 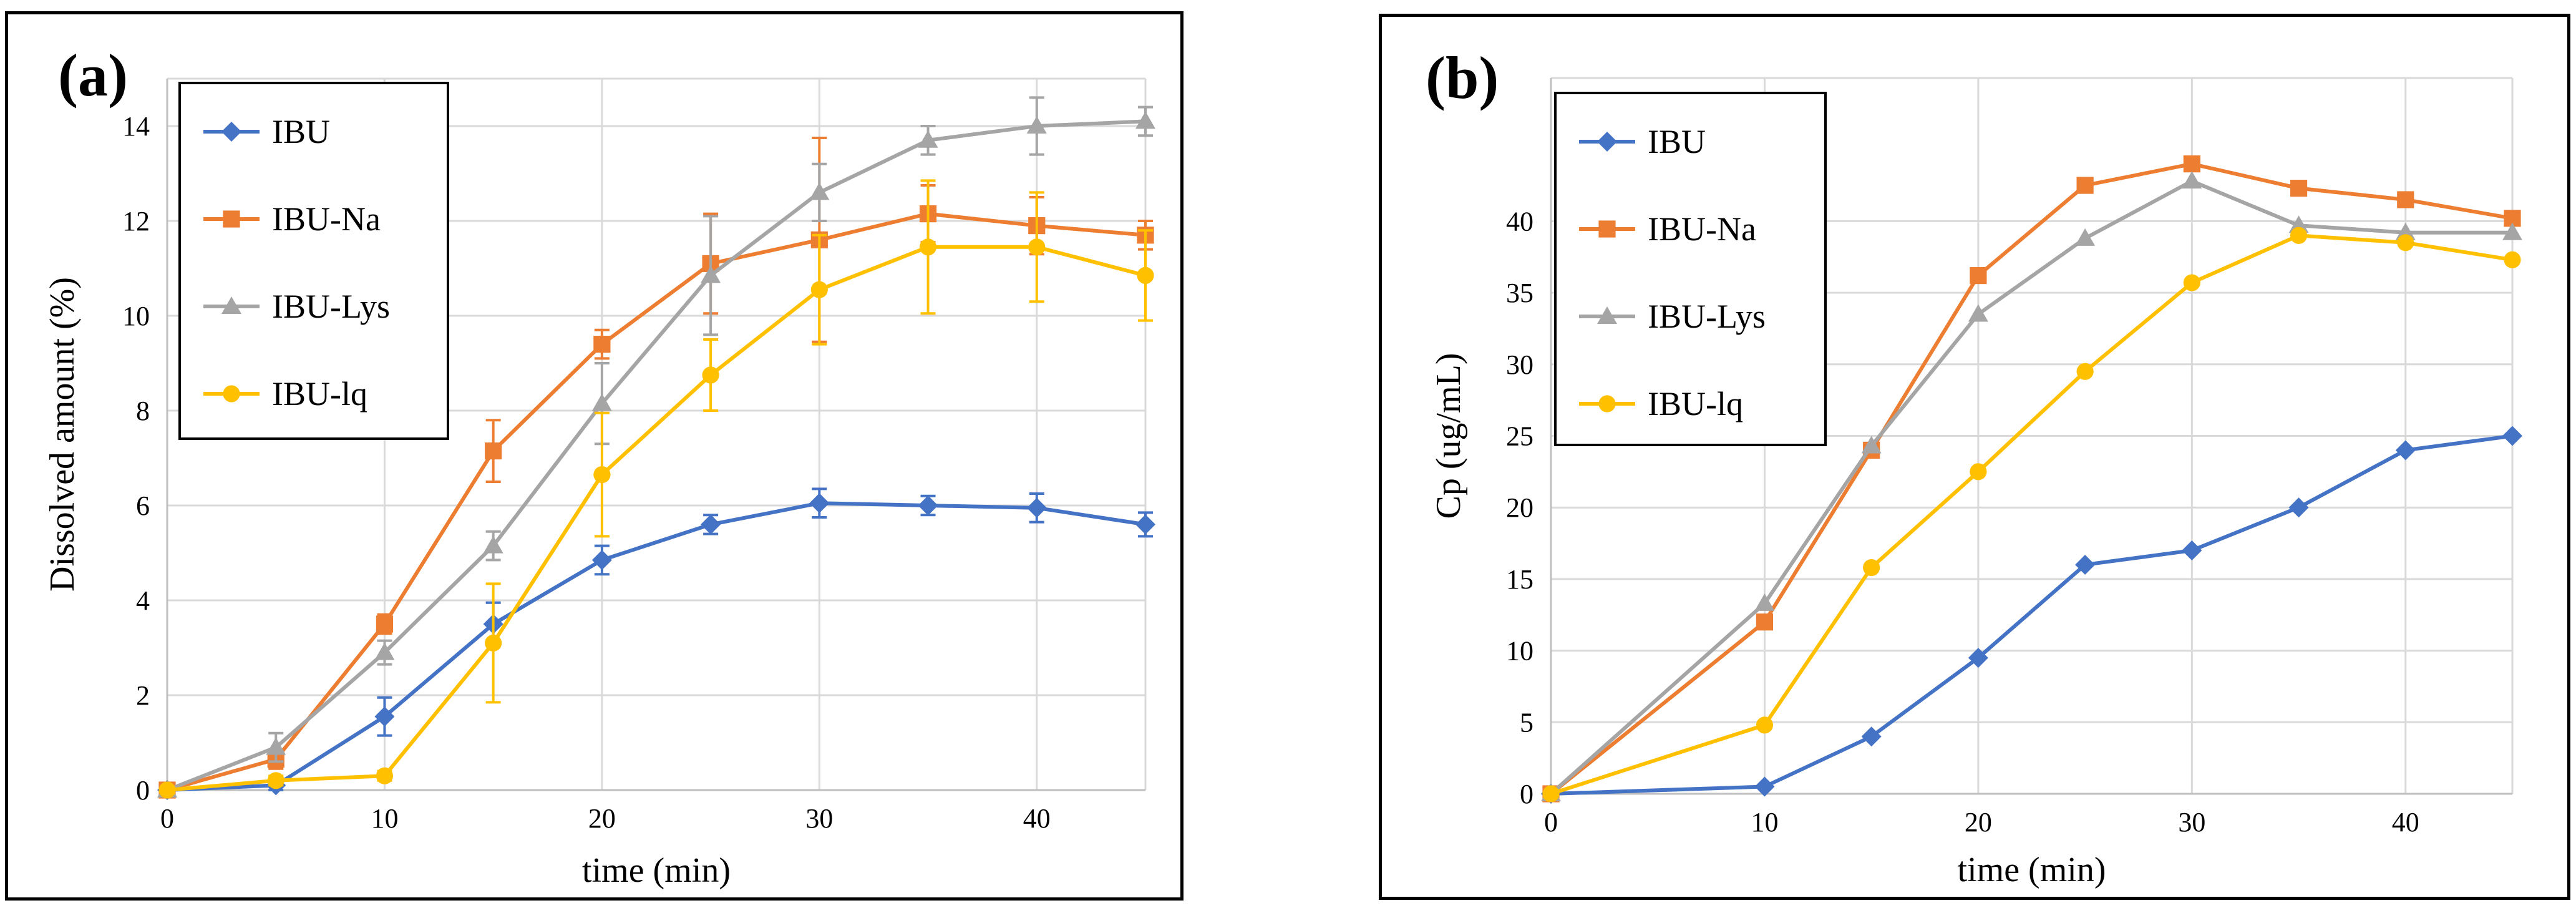 What do you see at coordinates (143, 695) in the screenshot?
I see `chart-a-y-tick-label: 2` at bounding box center [143, 695].